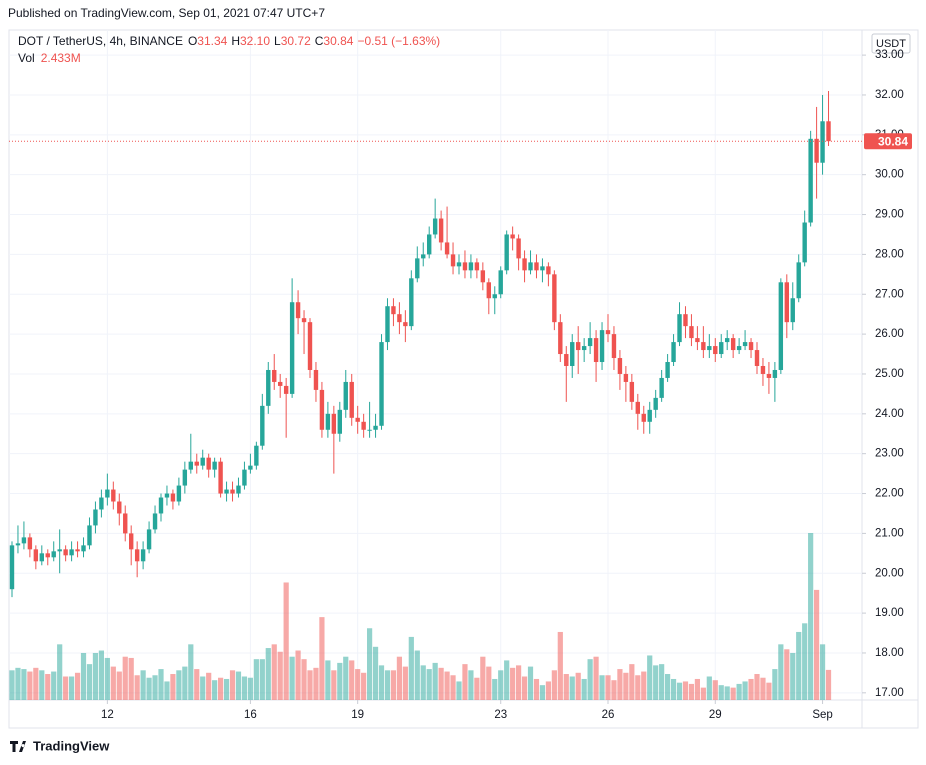 Image resolution: width=926 pixels, height=765 pixels. Describe the element at coordinates (889, 573) in the screenshot. I see `y-tick-label: 20.00` at that location.